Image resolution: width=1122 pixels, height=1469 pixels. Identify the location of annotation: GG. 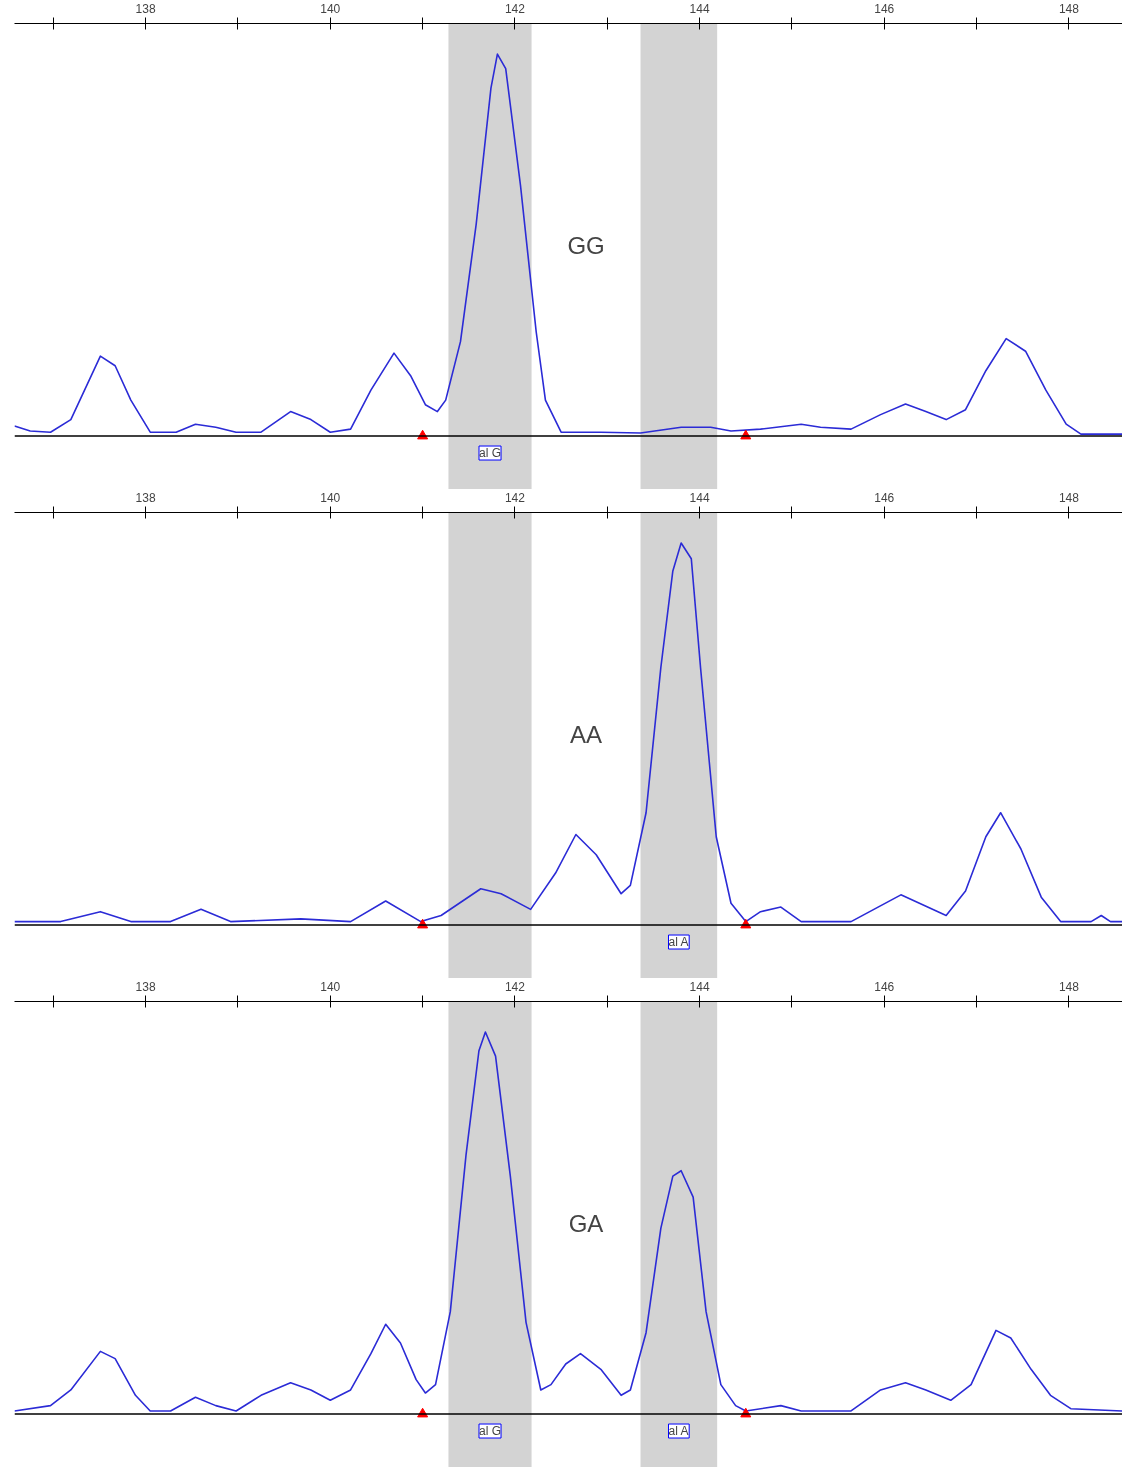
(586, 245).